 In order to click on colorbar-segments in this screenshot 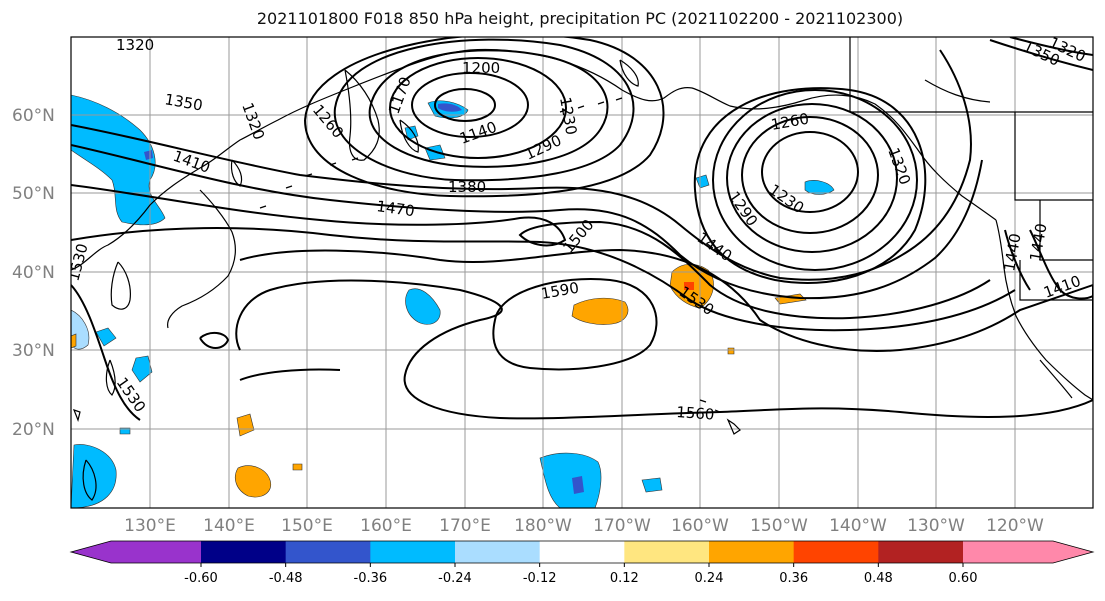, I will do `click(582, 552)`.